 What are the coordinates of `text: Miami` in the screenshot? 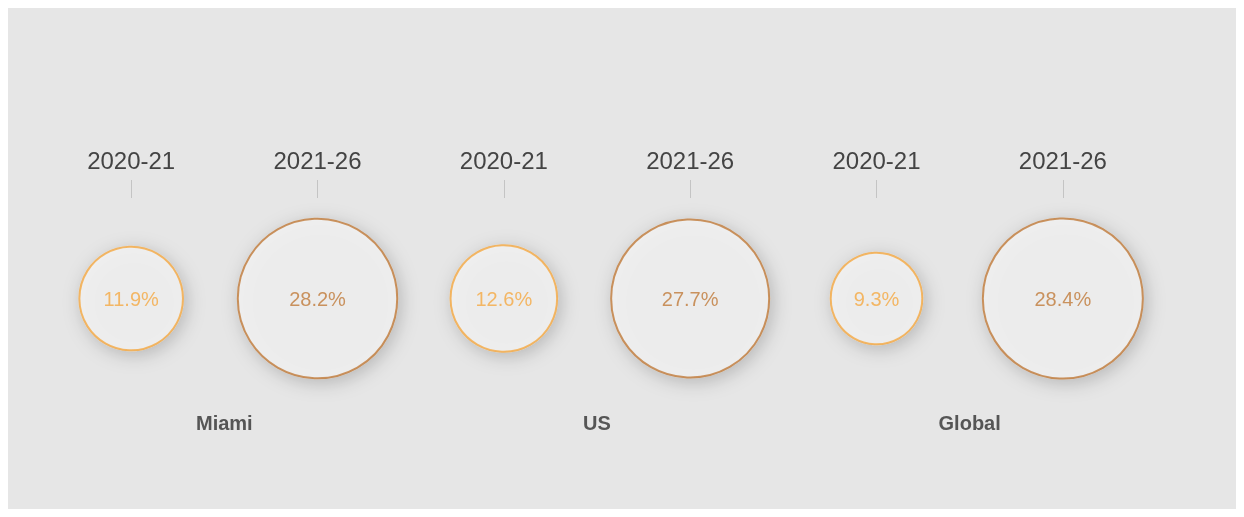 It's located at (224, 423).